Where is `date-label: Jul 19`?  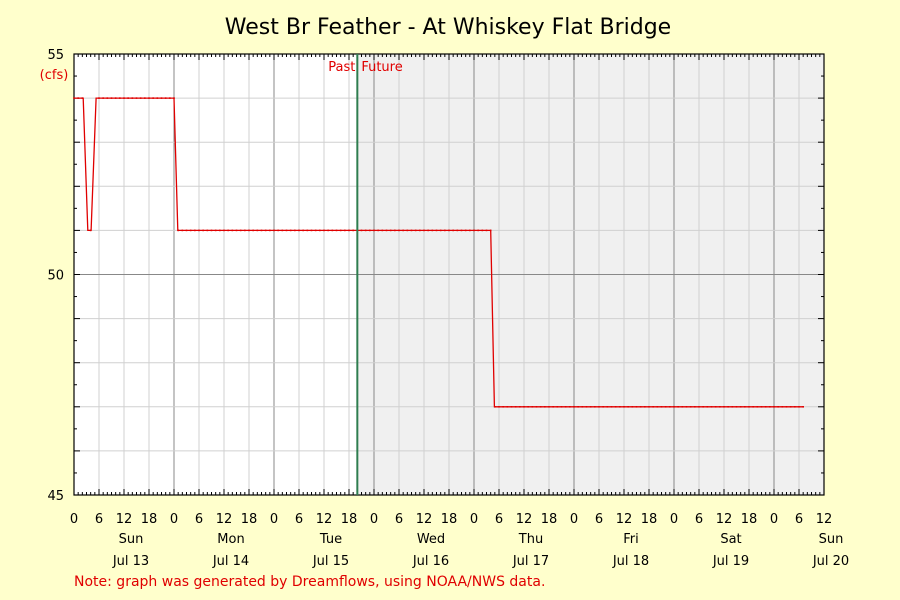
date-label: Jul 19 is located at coordinates (730, 561).